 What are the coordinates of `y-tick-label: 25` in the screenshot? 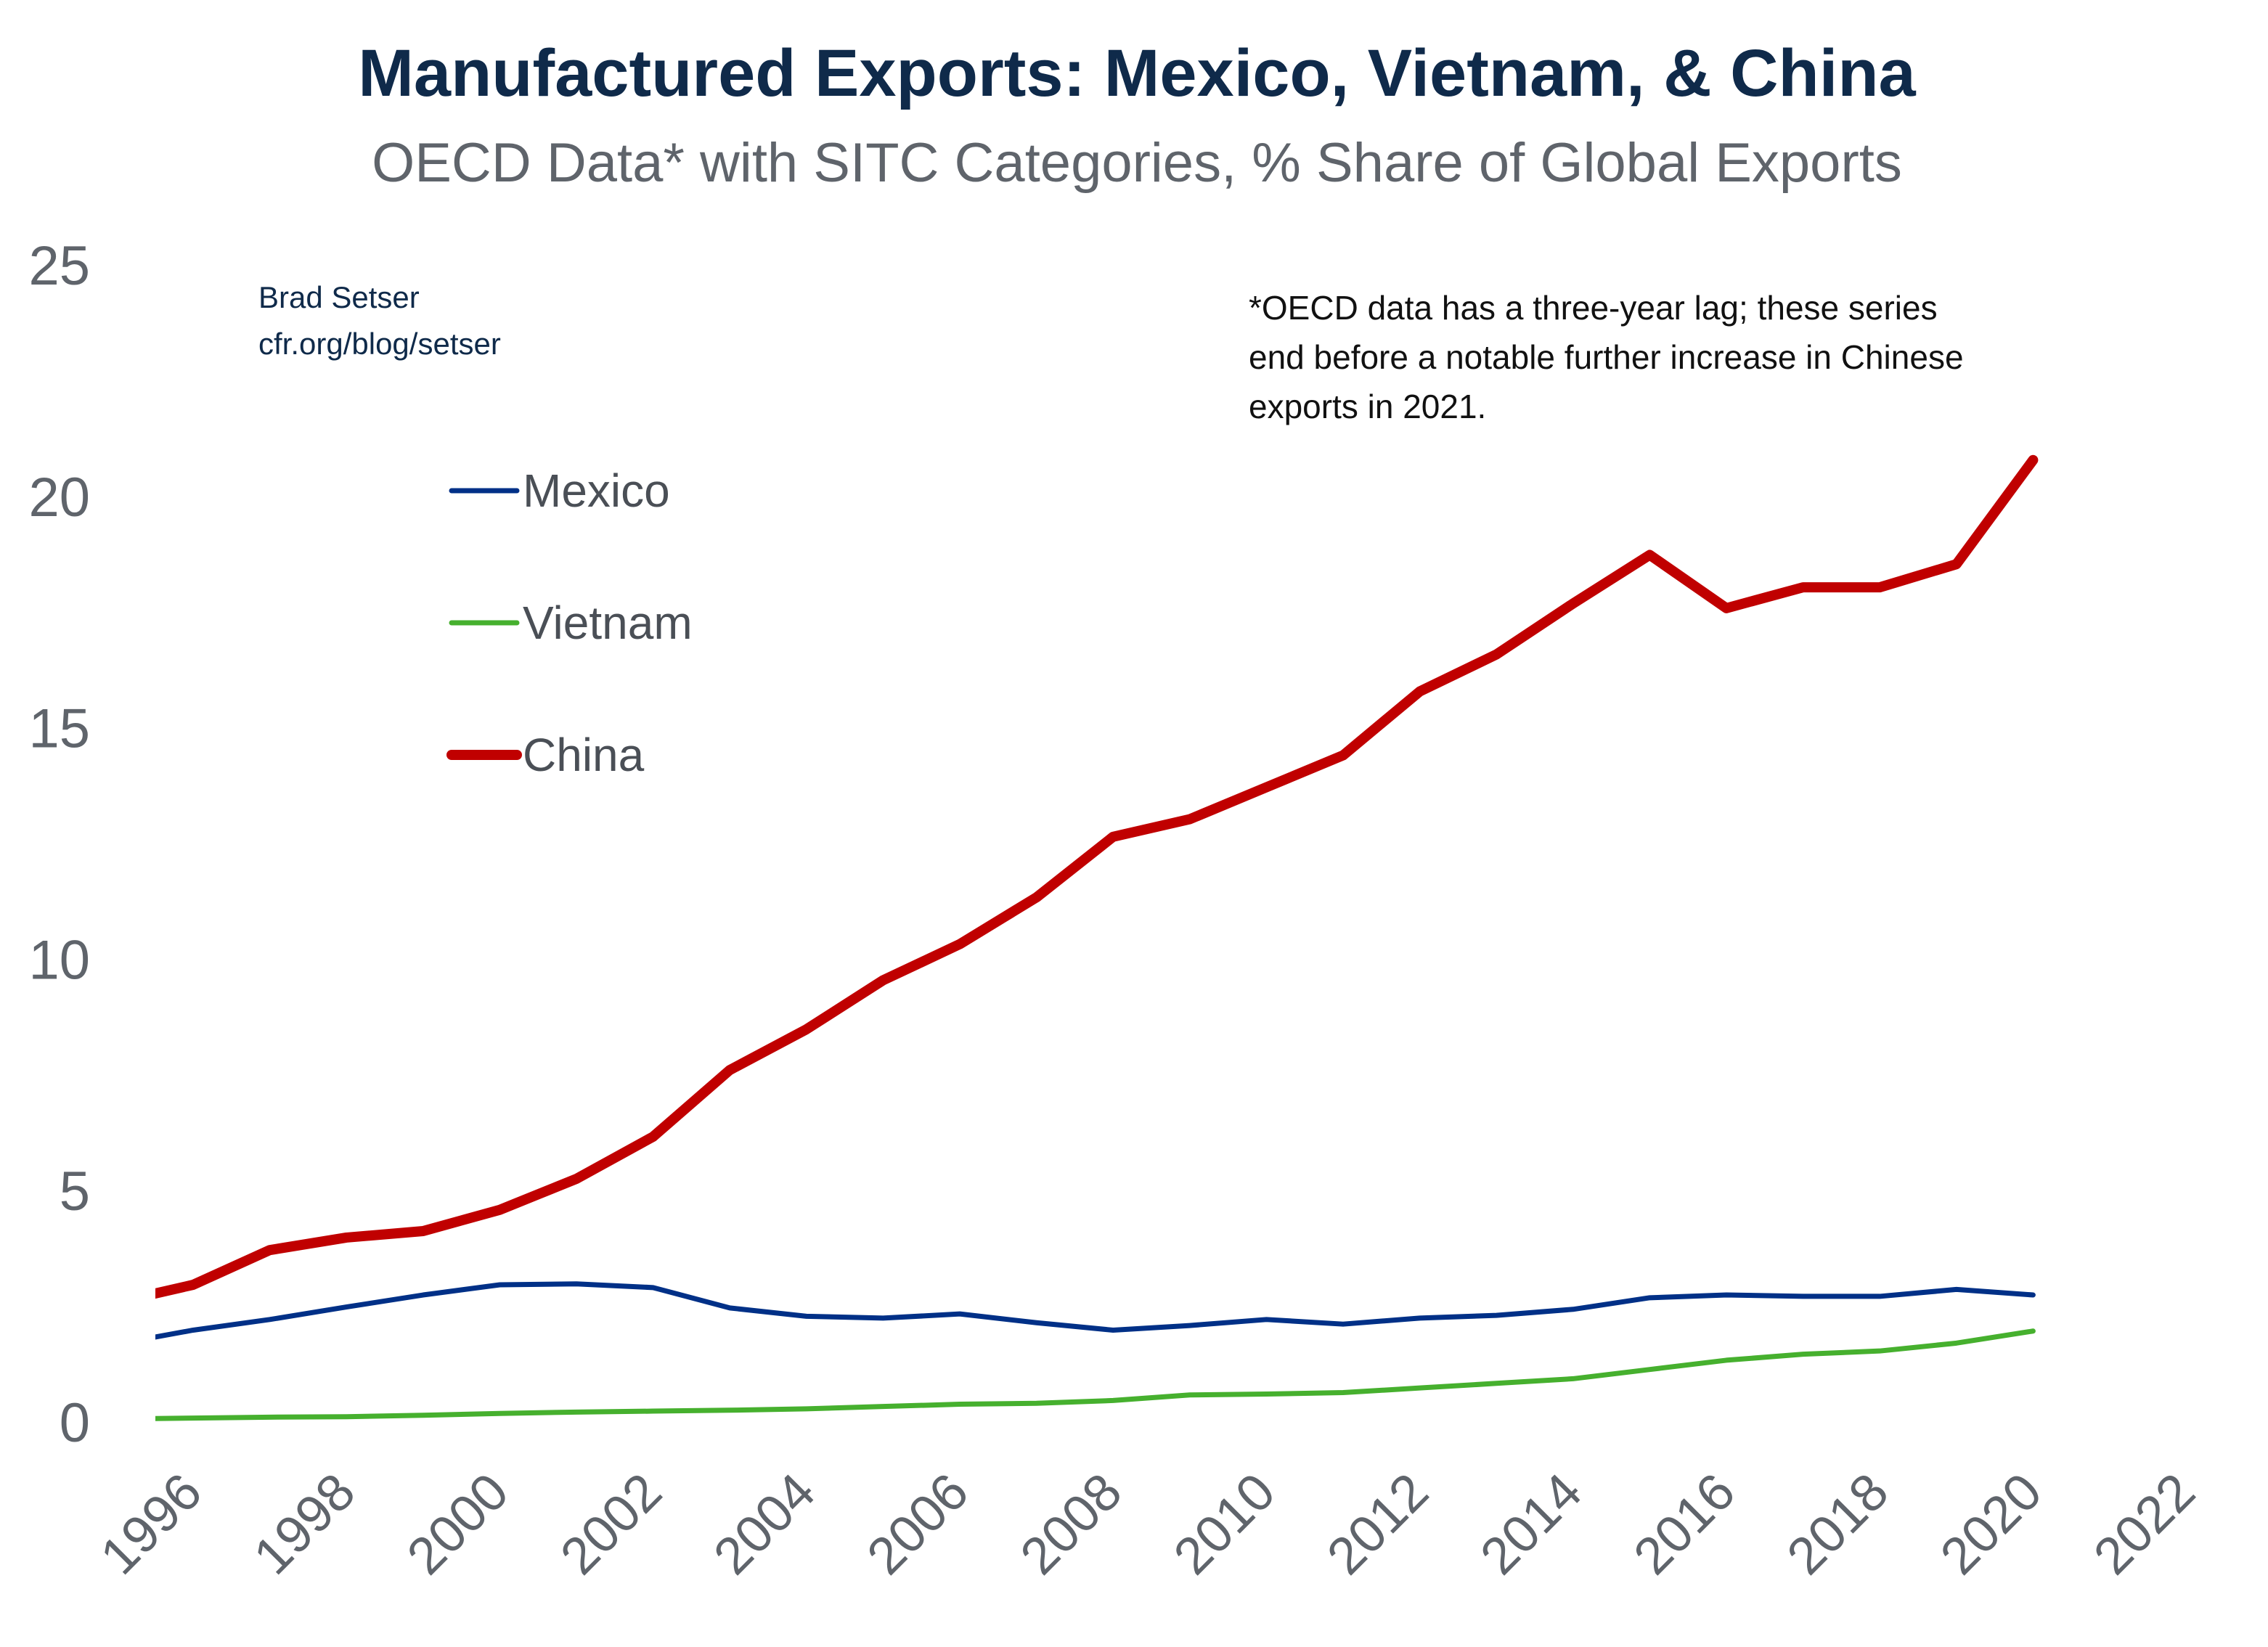 It's located at (59, 266).